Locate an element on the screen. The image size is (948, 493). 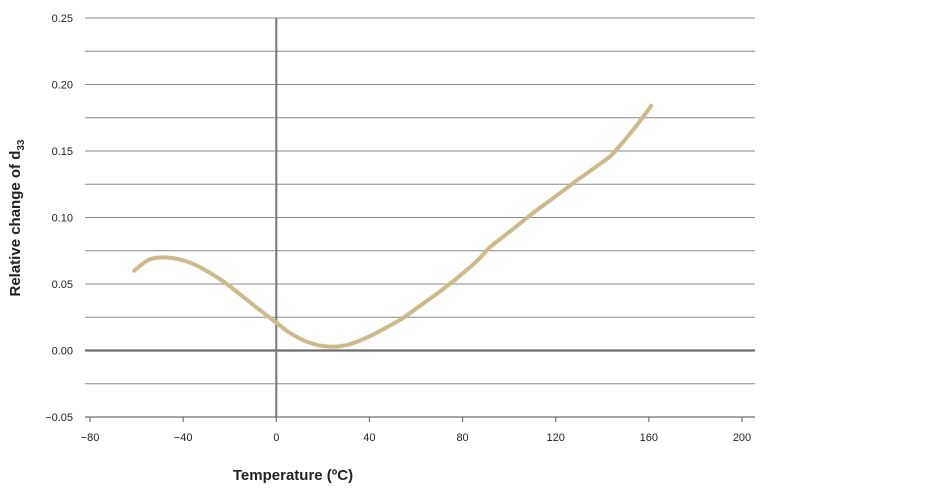
y-axis-title: Relative change of d33 is located at coordinates (17, 217).